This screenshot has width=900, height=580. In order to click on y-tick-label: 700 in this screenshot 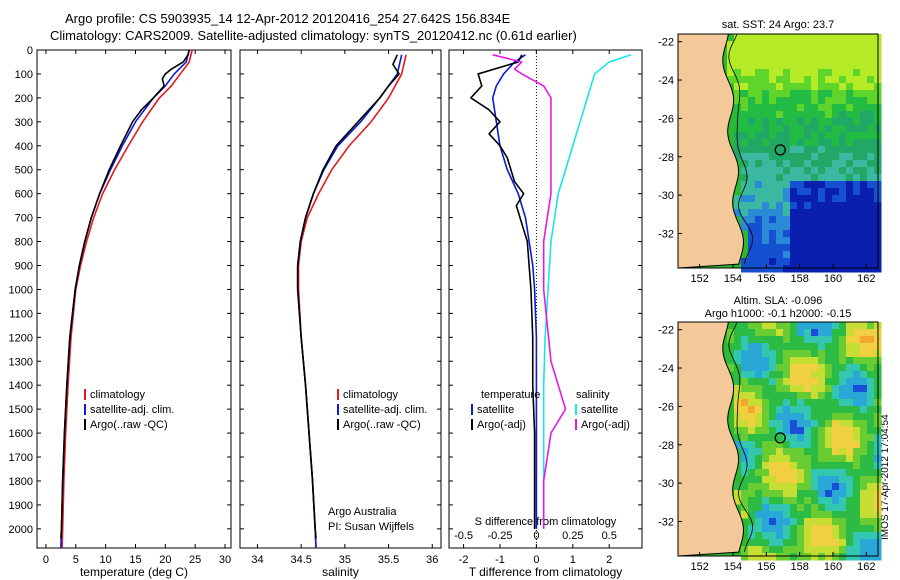, I will do `click(24, 219)`.